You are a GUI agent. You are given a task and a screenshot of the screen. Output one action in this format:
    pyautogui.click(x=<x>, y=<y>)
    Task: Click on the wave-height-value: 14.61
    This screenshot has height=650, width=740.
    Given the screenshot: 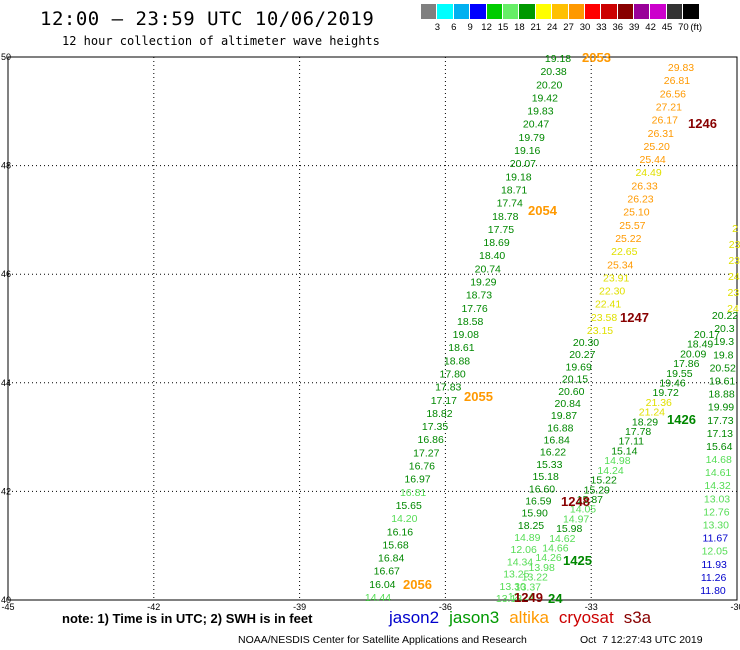 What is the action you would take?
    pyautogui.click(x=718, y=473)
    